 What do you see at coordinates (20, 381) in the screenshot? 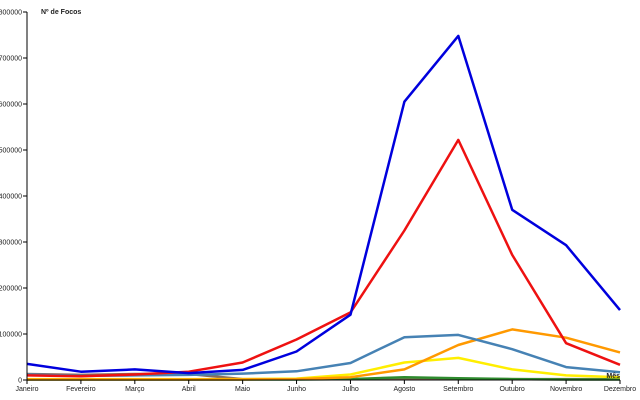
I see `y-tick-label: 0` at bounding box center [20, 381].